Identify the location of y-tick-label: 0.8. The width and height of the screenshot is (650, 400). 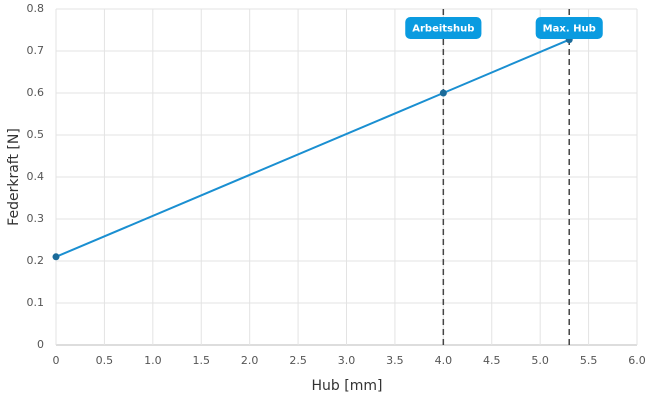
(36, 8).